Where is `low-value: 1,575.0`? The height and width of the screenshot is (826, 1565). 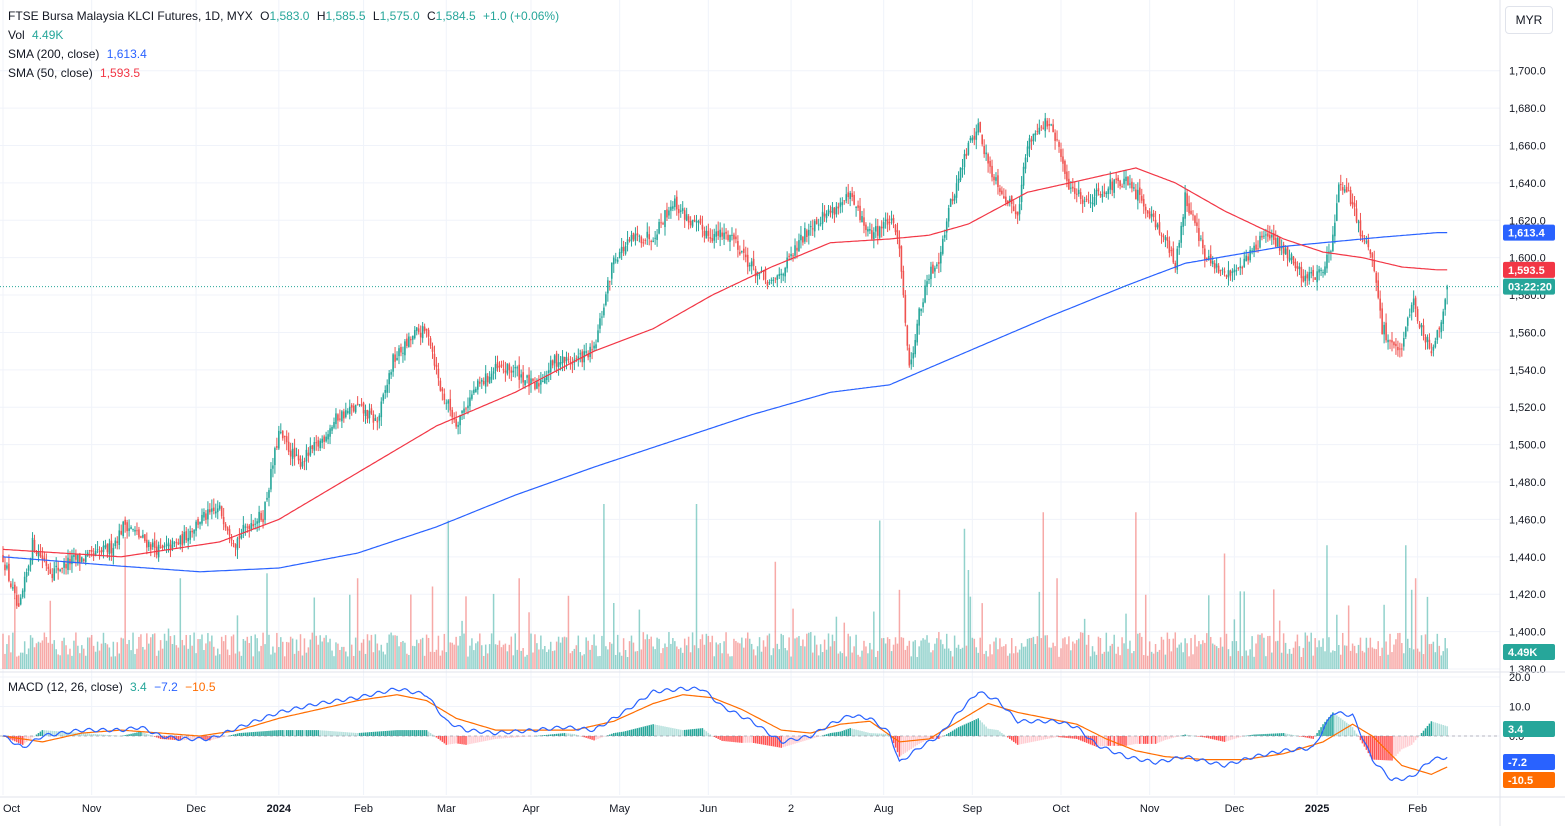
low-value: 1,575.0 is located at coordinates (399, 16).